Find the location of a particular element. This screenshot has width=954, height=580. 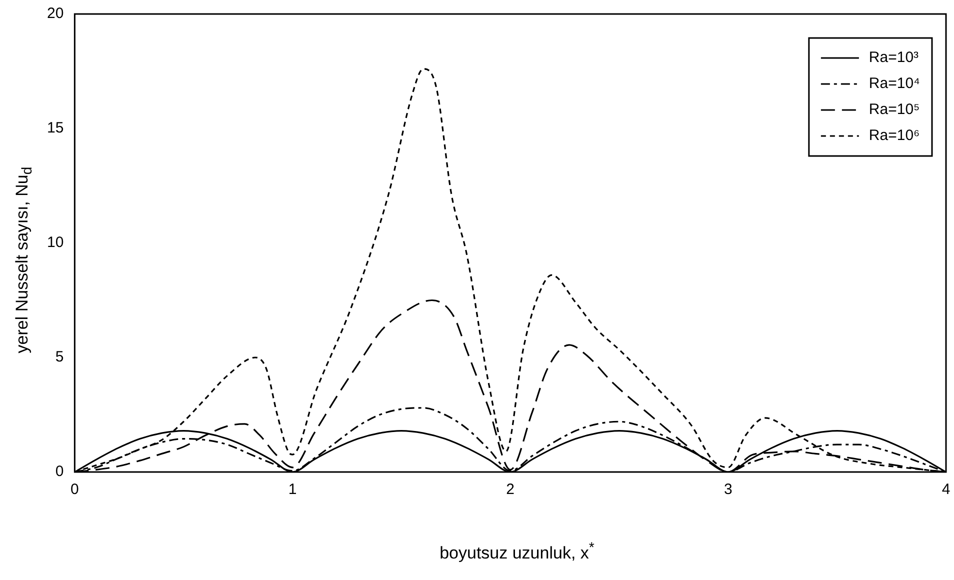

x-axis-title: boyutsuz uzunluk, x$^{*}$ is located at coordinates (517, 552).